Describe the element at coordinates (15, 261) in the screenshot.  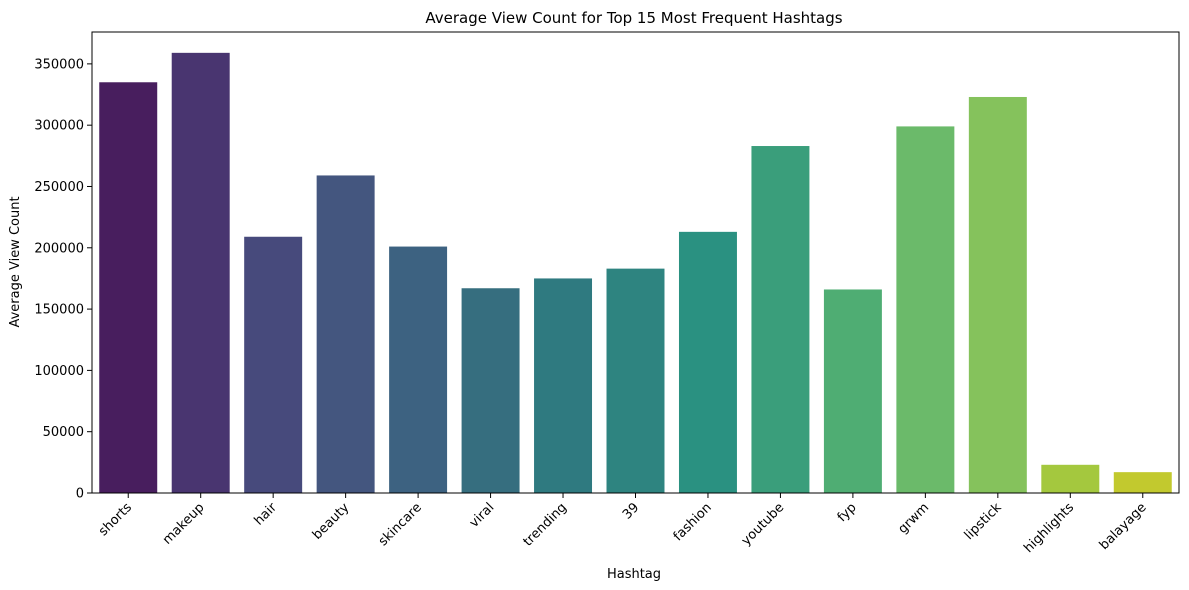
I see `y-axis-title: Average View Count` at that location.